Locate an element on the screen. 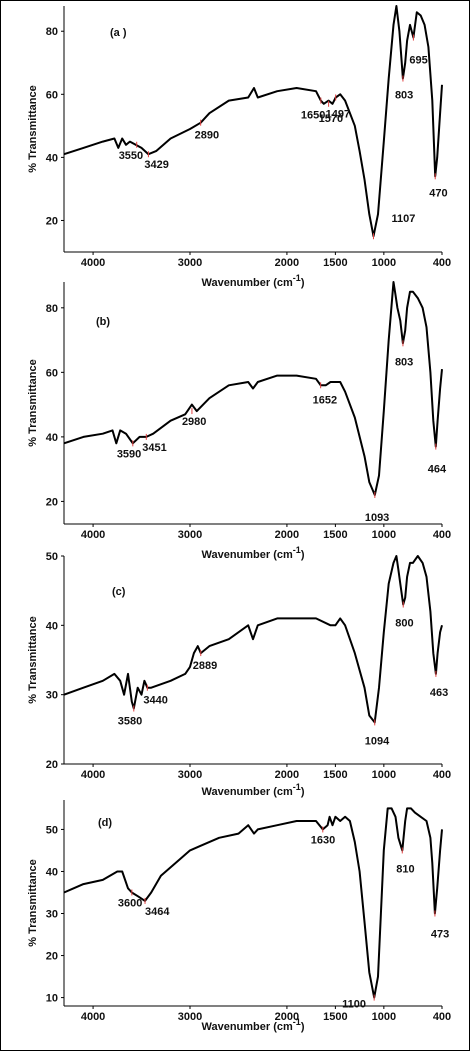  peak-label: 470 is located at coordinates (438, 193).